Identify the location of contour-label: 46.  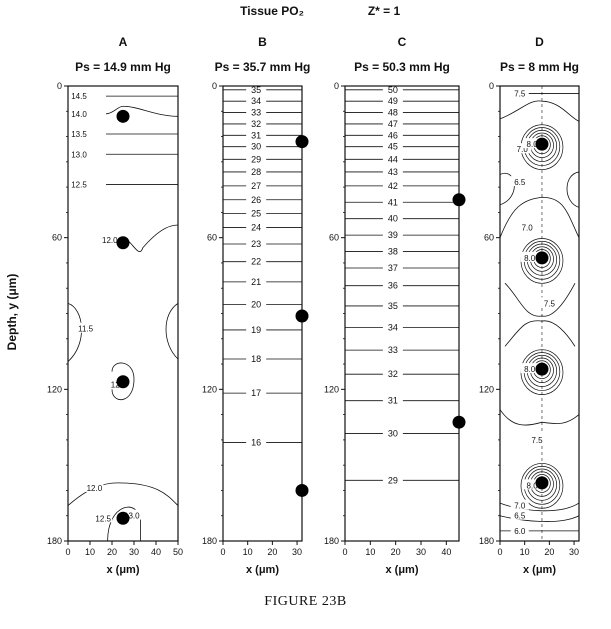
(393, 135).